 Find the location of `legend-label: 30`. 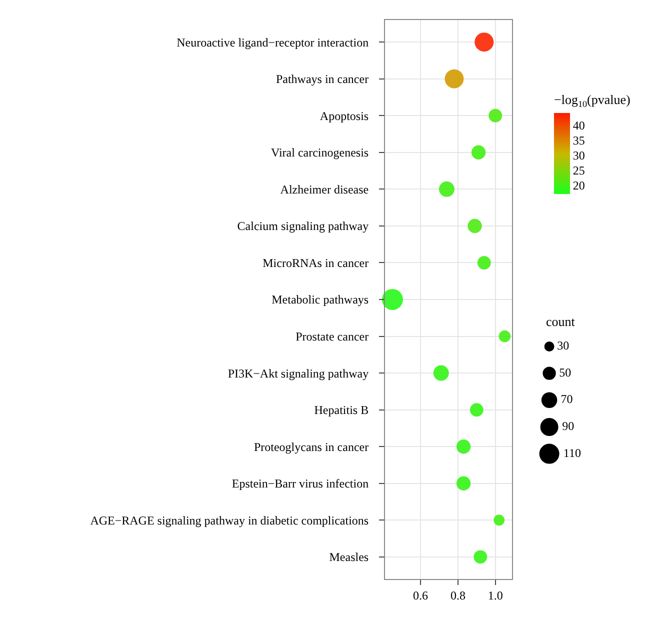

legend-label: 30 is located at coordinates (563, 345).